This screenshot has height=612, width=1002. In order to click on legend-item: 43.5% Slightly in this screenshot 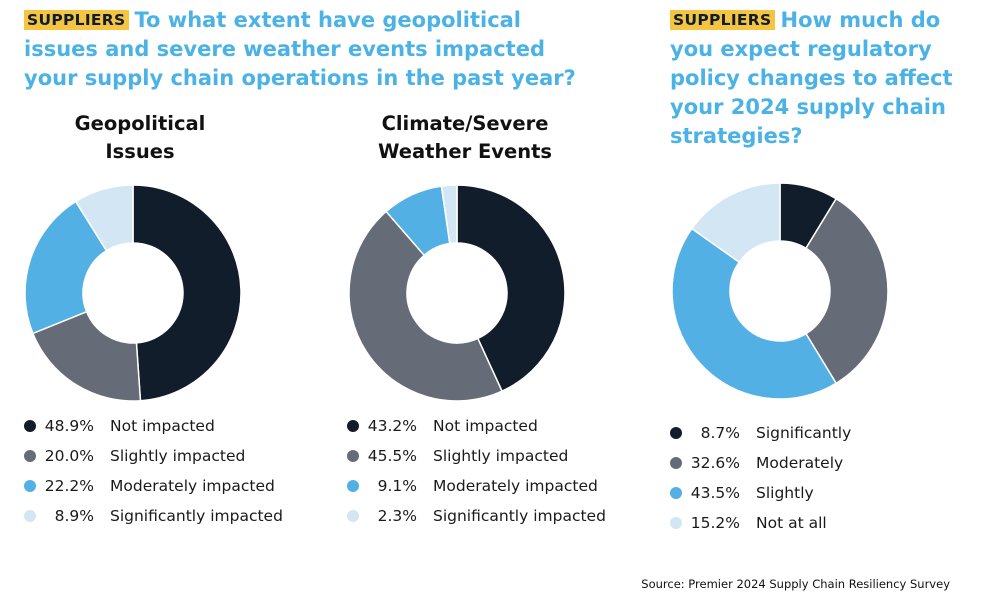, I will do `click(742, 493)`.